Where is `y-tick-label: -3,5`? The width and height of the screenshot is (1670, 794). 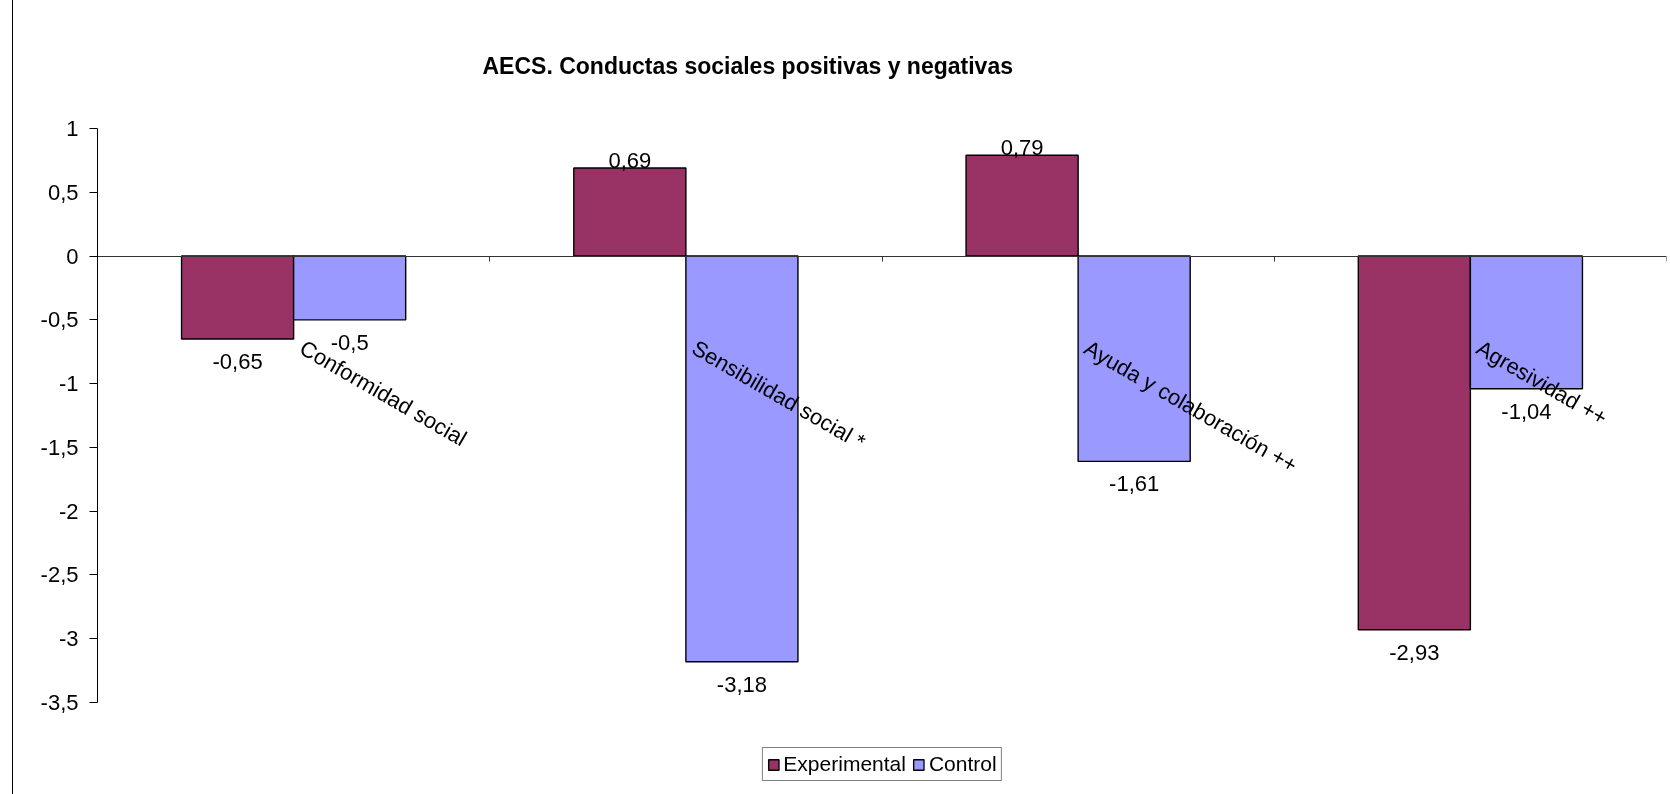 y-tick-label: -3,5 is located at coordinates (59, 702).